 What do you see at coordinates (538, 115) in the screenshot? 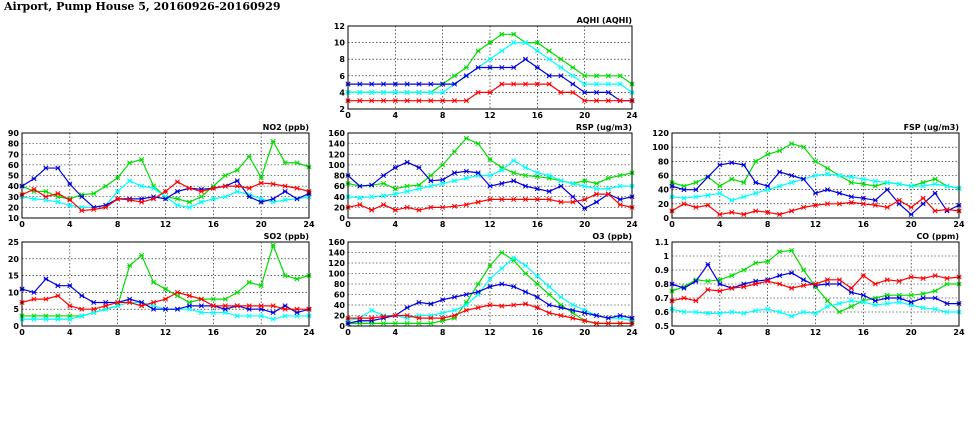
I see `x-tick-label: 16` at bounding box center [538, 115].